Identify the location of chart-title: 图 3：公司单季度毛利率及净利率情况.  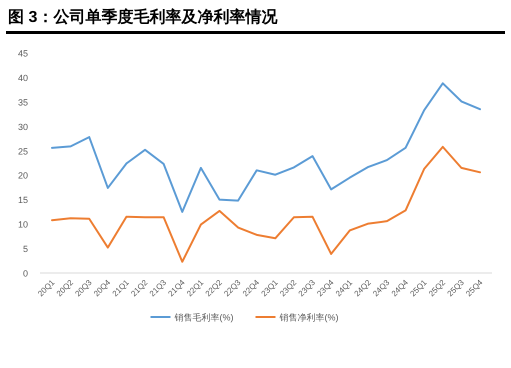
(143, 16).